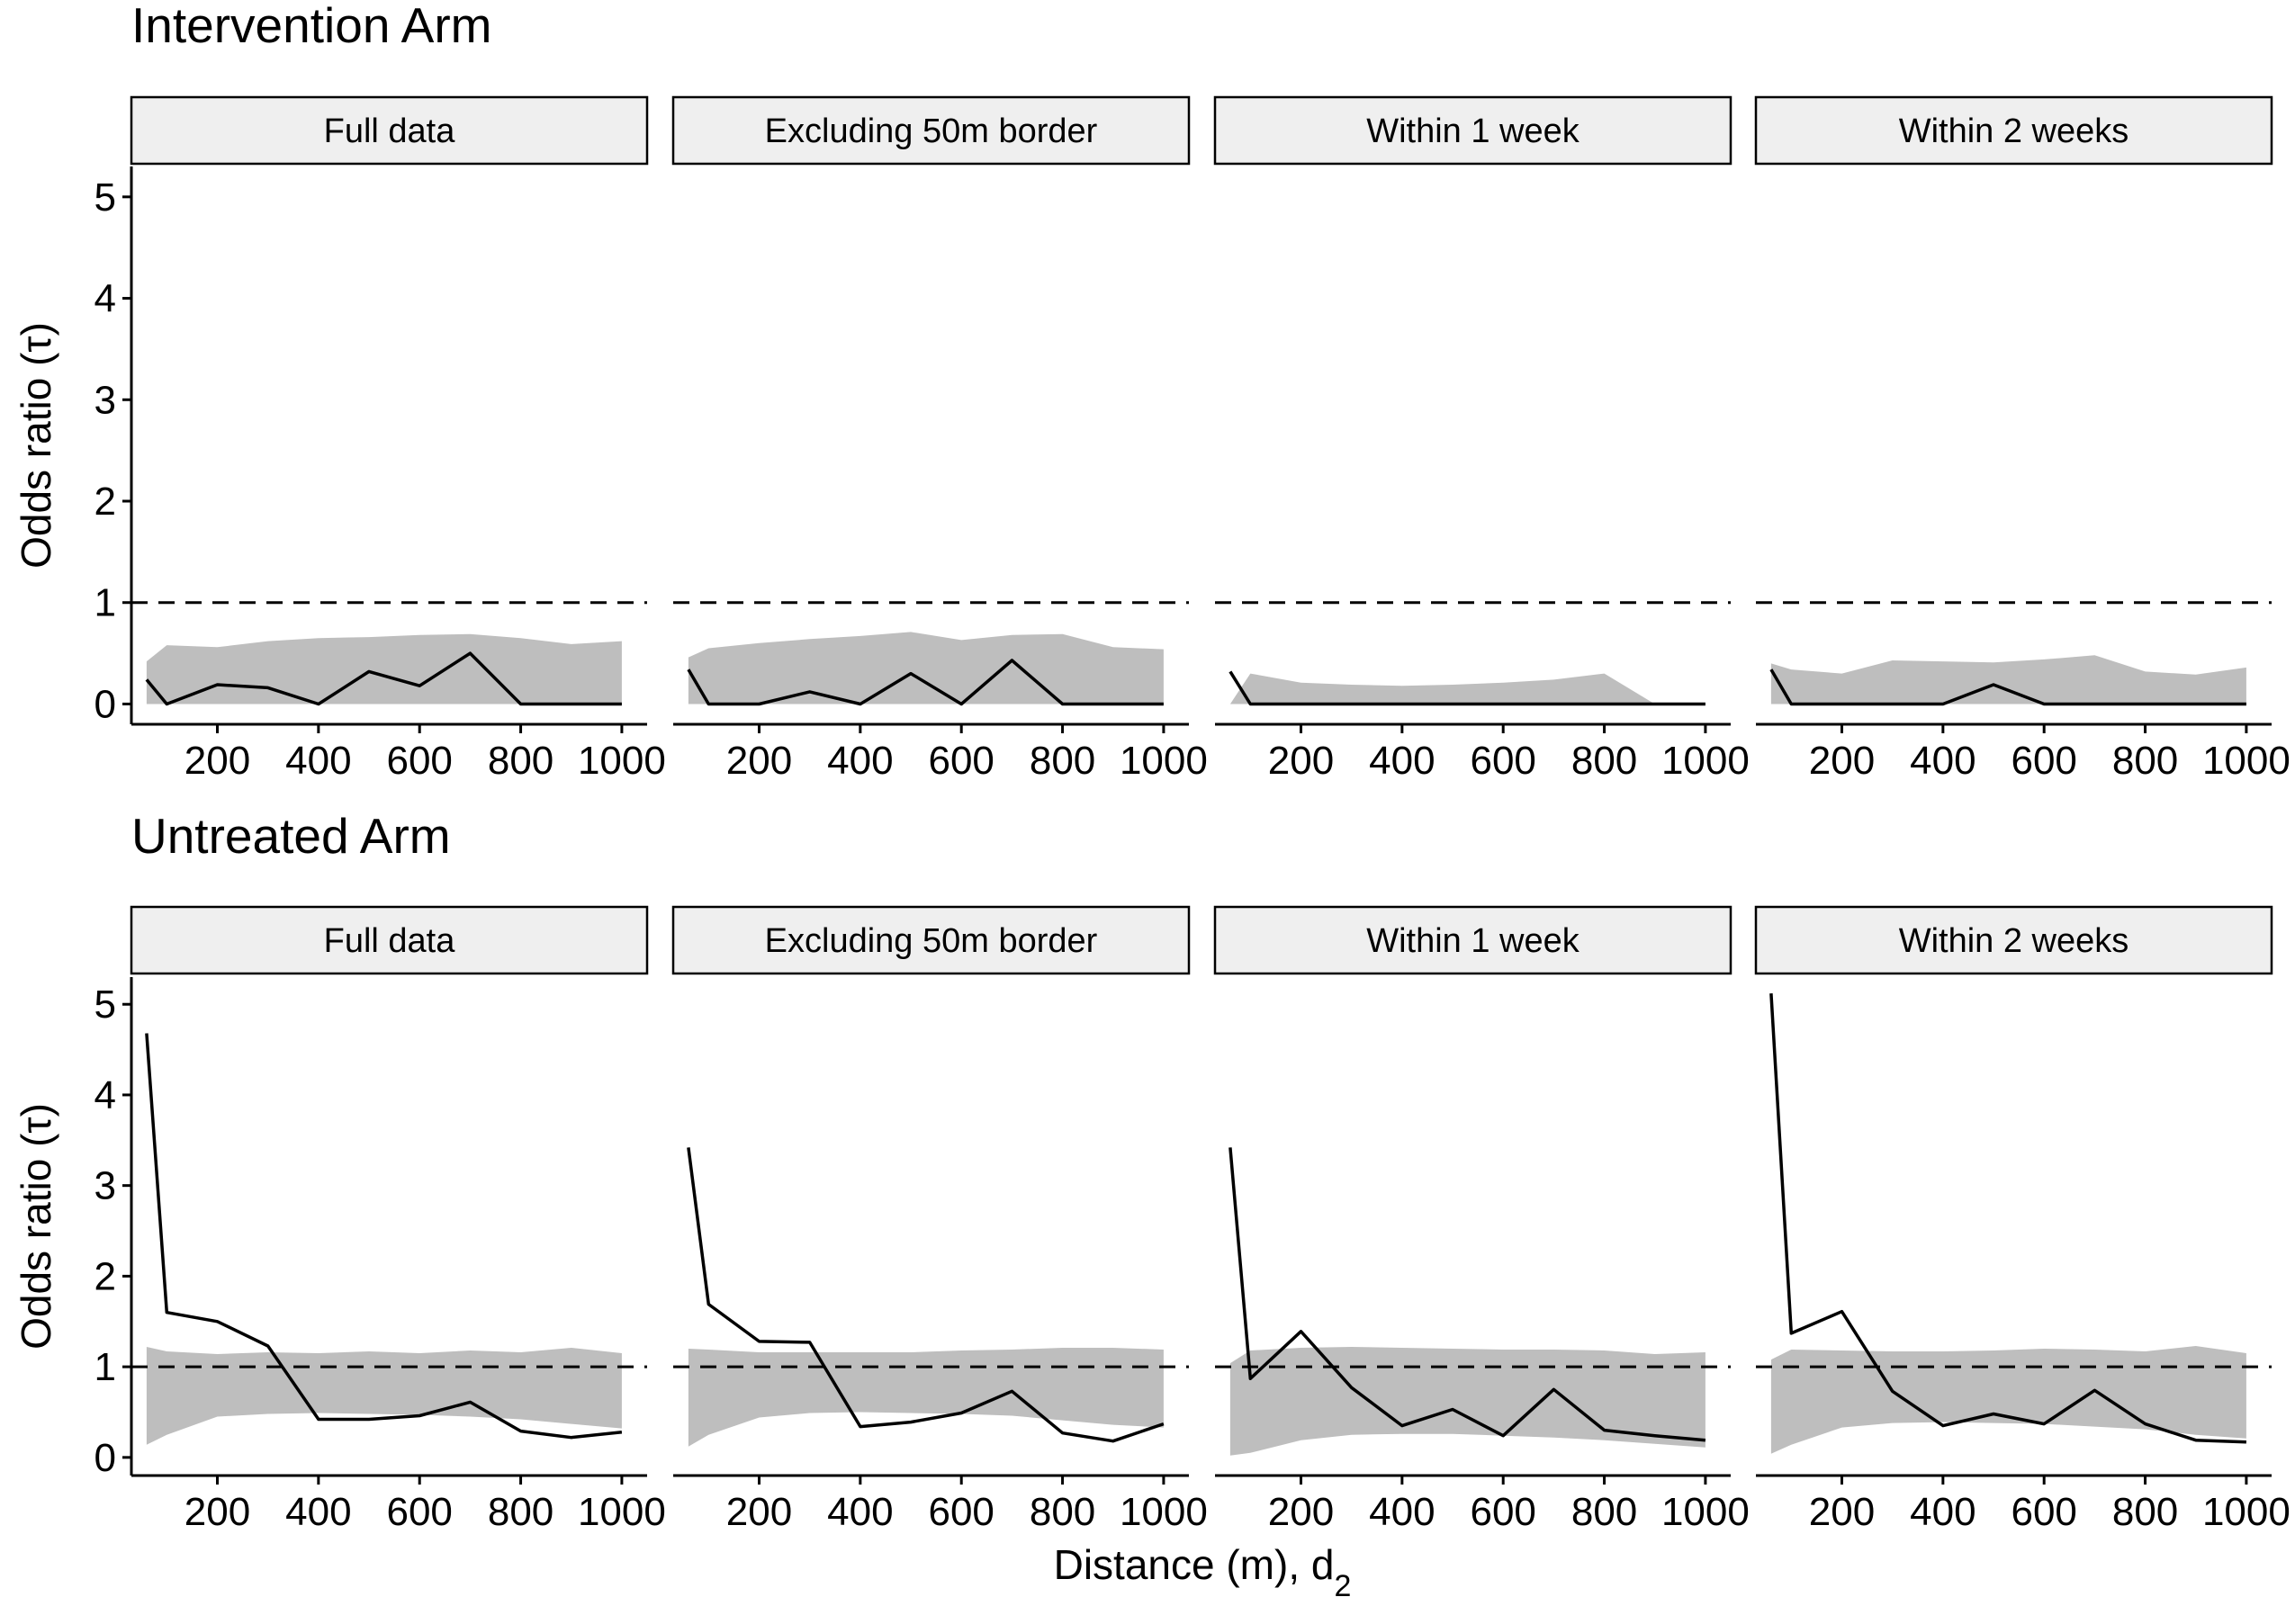 Image resolution: width=2295 pixels, height=1624 pixels. I want to click on x-tick-label-0-1-600: 600, so click(961, 761).